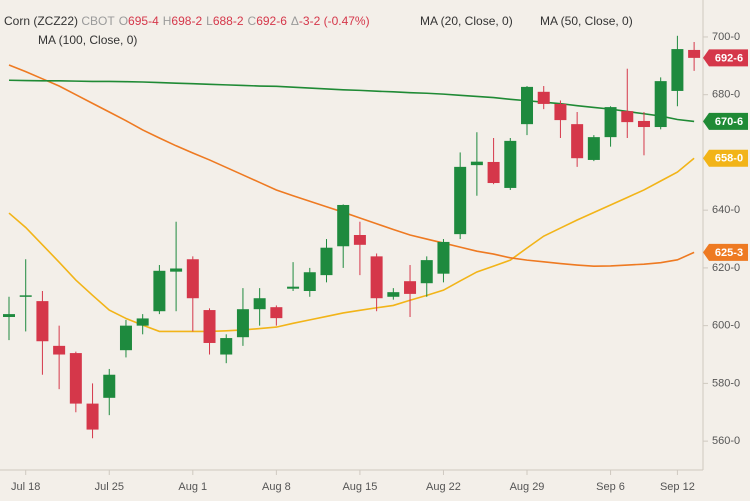  Describe the element at coordinates (334, 21) in the screenshot. I see `quote-value: -3-2 (-0.47%)` at that location.